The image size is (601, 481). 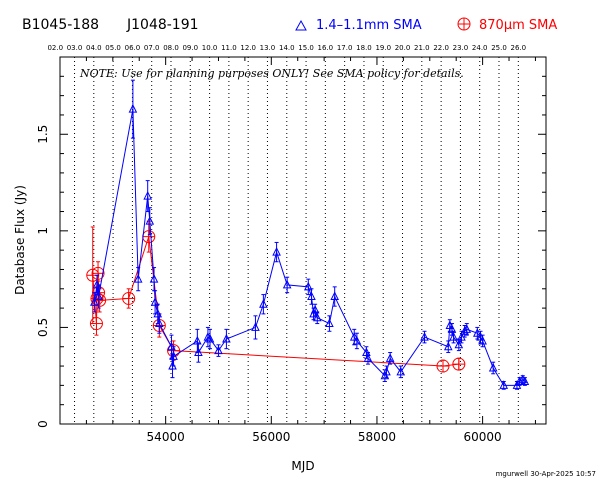 I want to click on top-axis-label: 19.0, so click(x=383, y=48).